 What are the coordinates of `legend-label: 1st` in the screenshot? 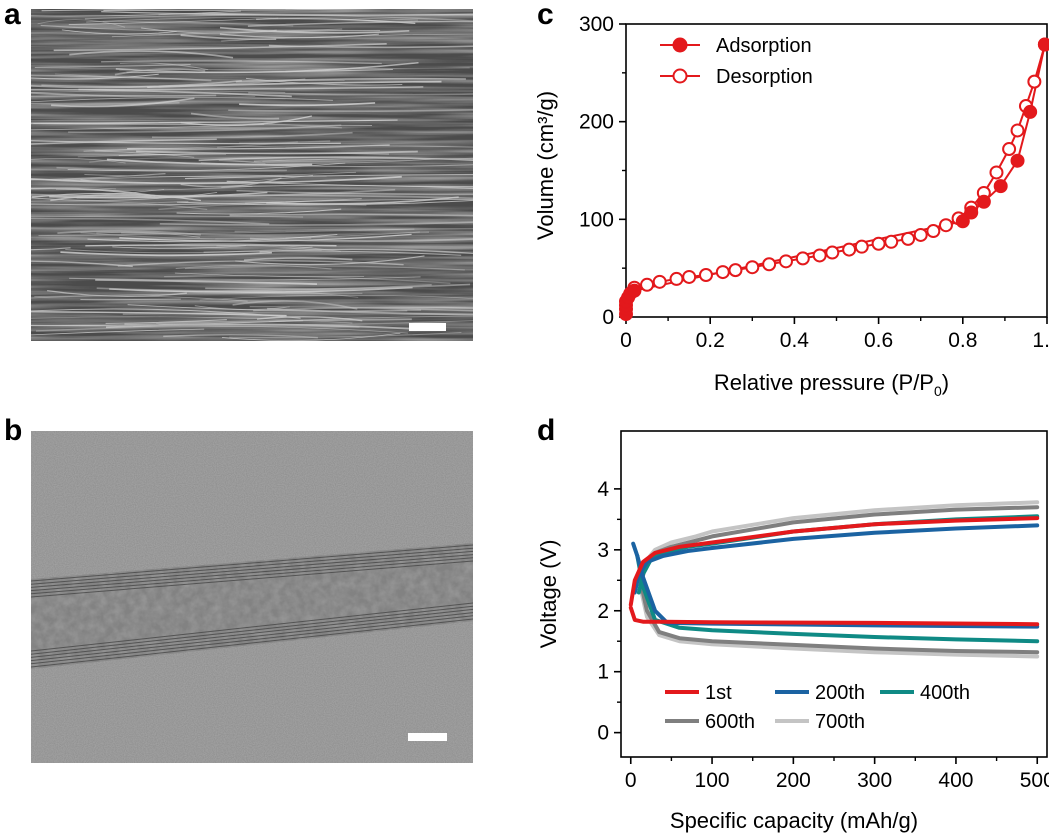 It's located at (718, 693).